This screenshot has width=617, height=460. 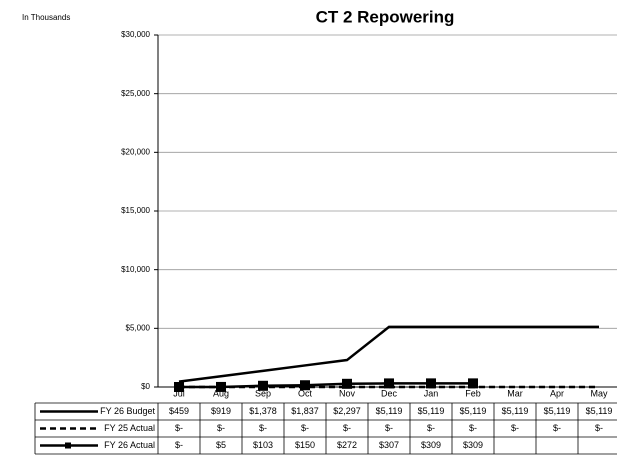 I want to click on y-tick-label: $0, so click(x=145, y=386).